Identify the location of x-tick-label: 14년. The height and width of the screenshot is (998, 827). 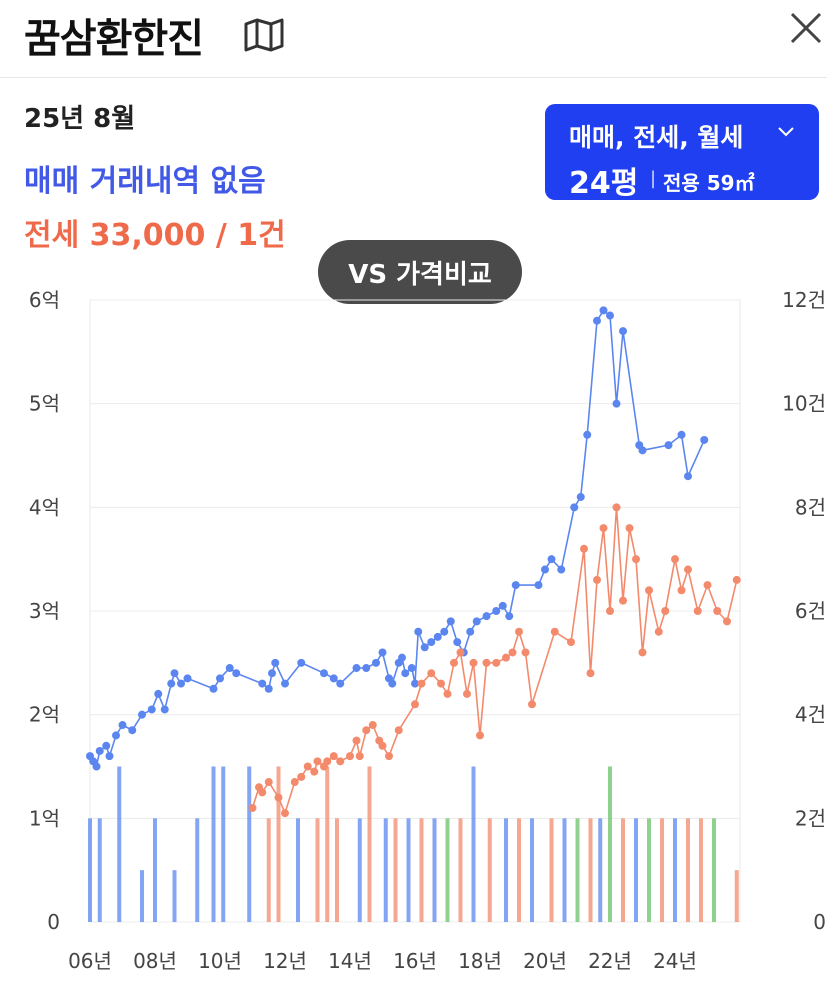
(350, 961).